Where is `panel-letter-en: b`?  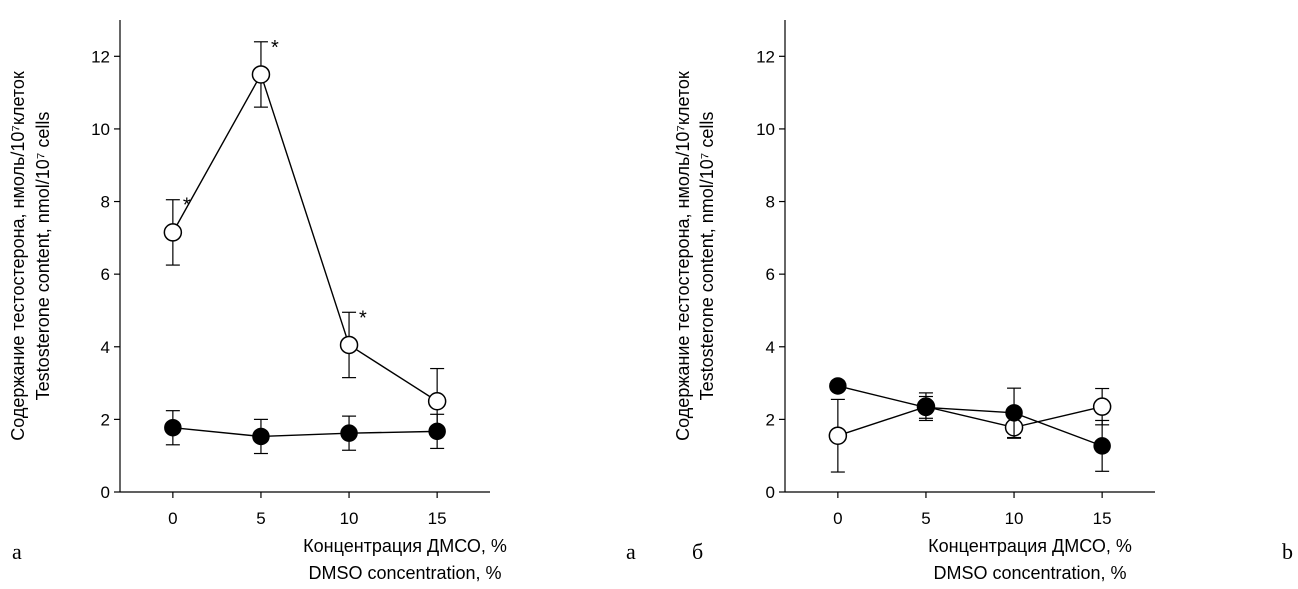
panel-letter-en: b is located at coordinates (1287, 551).